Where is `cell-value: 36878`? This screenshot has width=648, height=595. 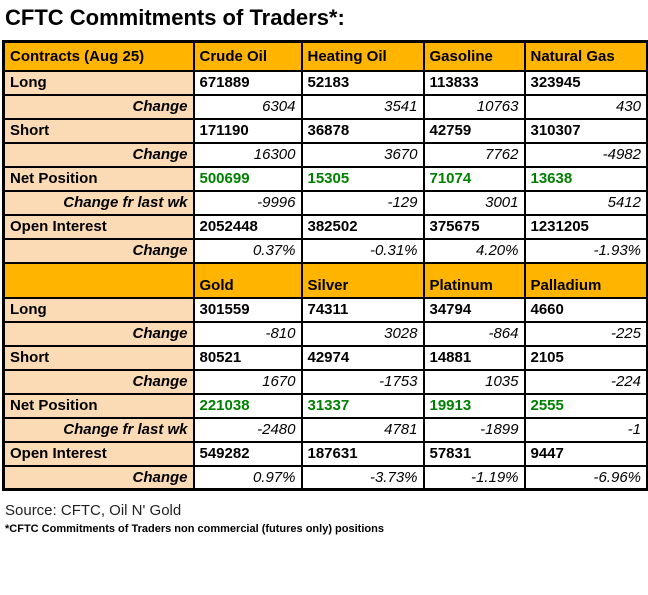
cell-value: 36878 is located at coordinates (362, 130).